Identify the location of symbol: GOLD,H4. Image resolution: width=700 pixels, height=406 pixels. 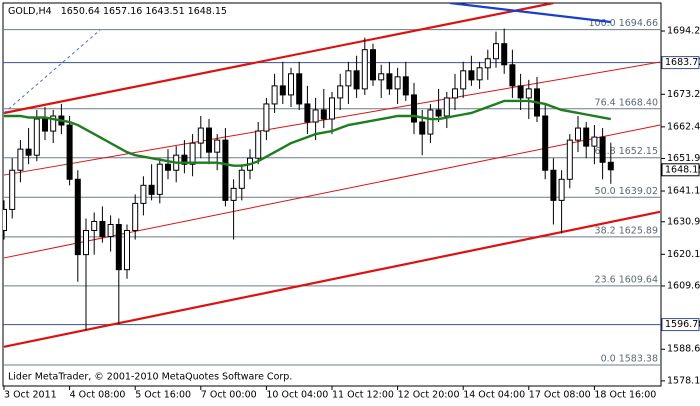
(30, 11).